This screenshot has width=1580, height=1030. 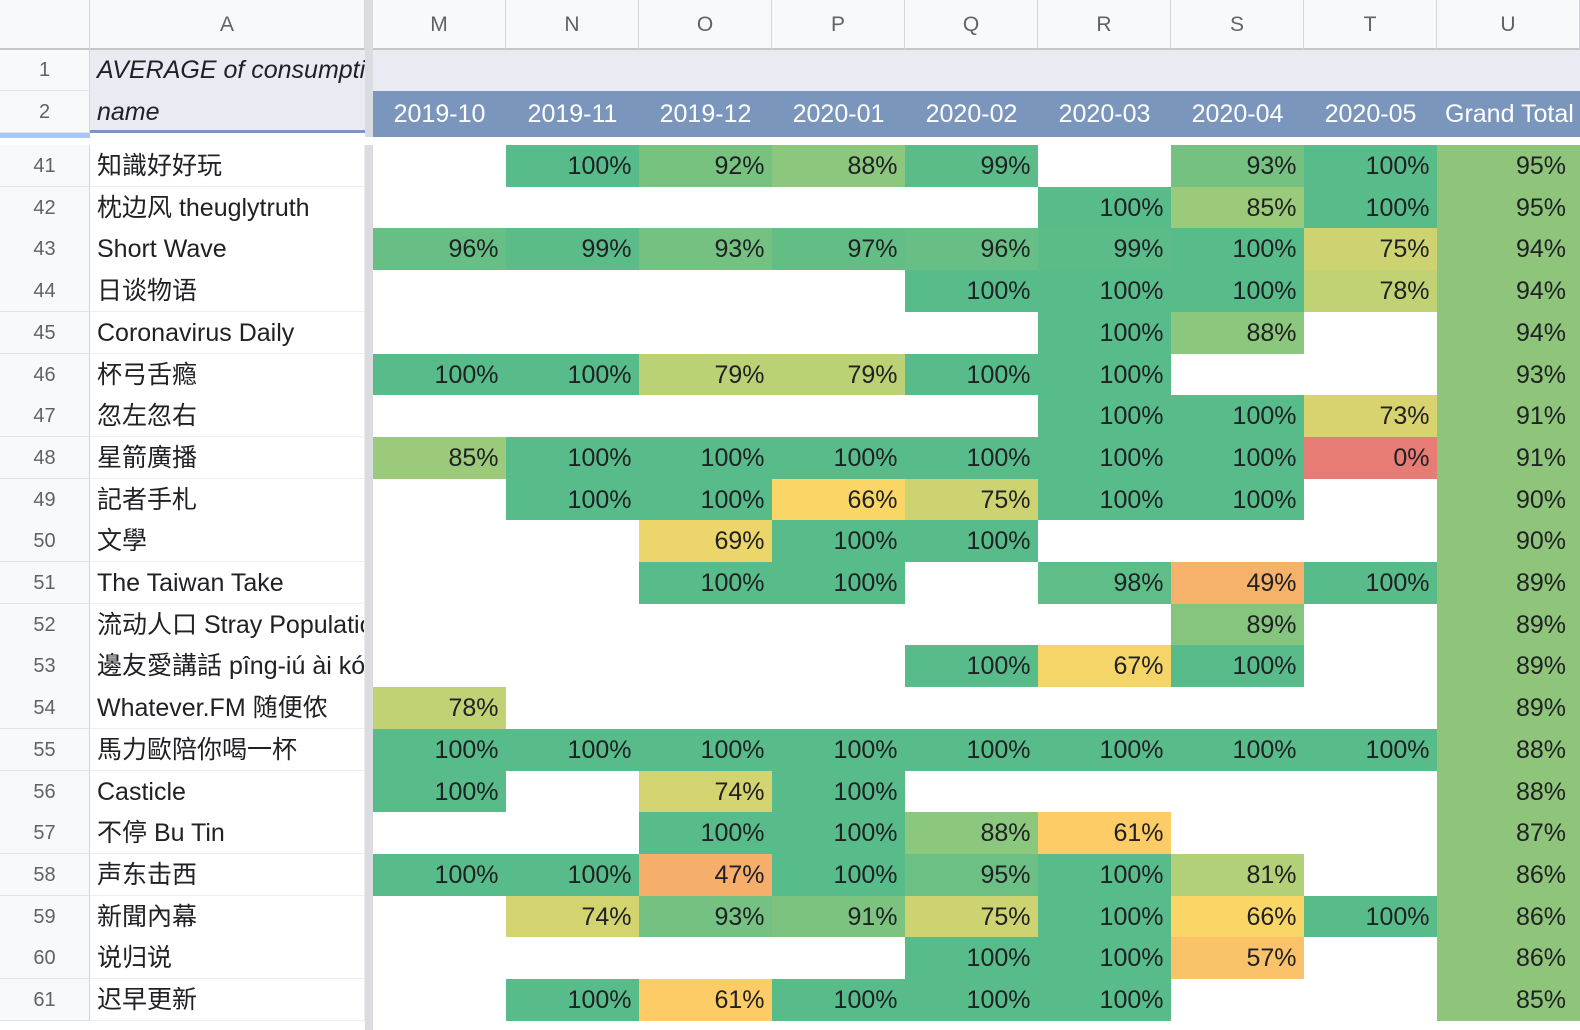 I want to click on row-header-50: 50, so click(x=45, y=541).